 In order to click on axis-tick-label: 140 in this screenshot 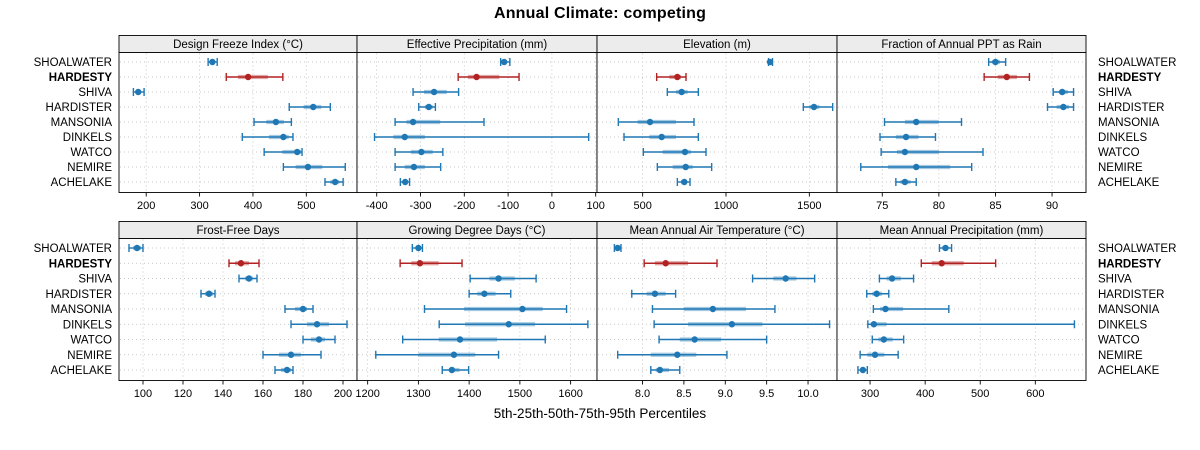, I will do `click(223, 394)`.